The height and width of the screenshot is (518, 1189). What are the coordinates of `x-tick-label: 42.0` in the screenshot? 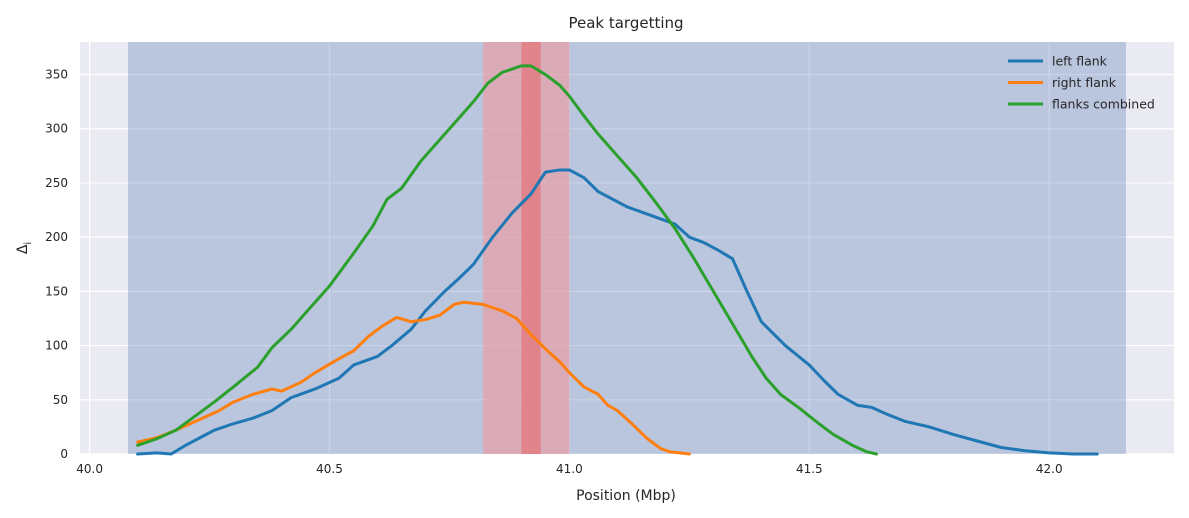 It's located at (1049, 469).